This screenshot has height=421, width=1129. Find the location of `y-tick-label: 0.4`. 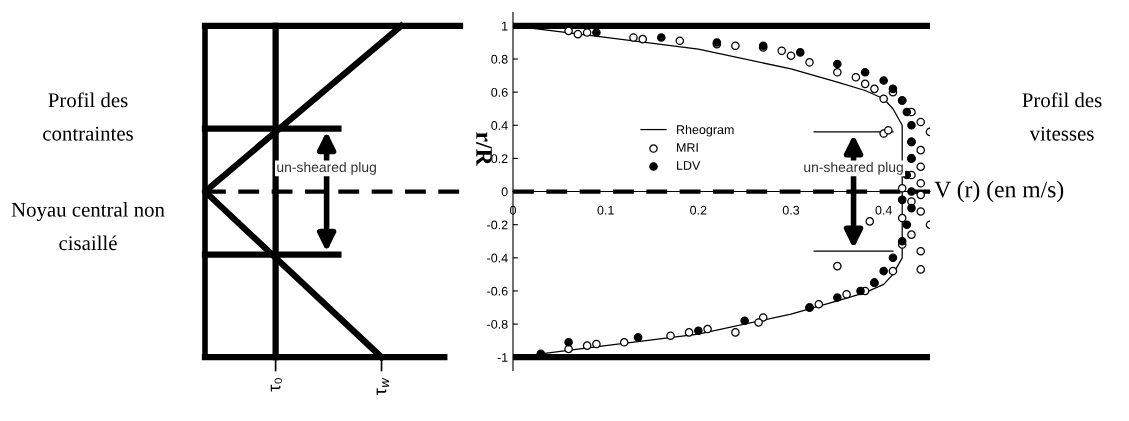

y-tick-label: 0.4 is located at coordinates (499, 125).